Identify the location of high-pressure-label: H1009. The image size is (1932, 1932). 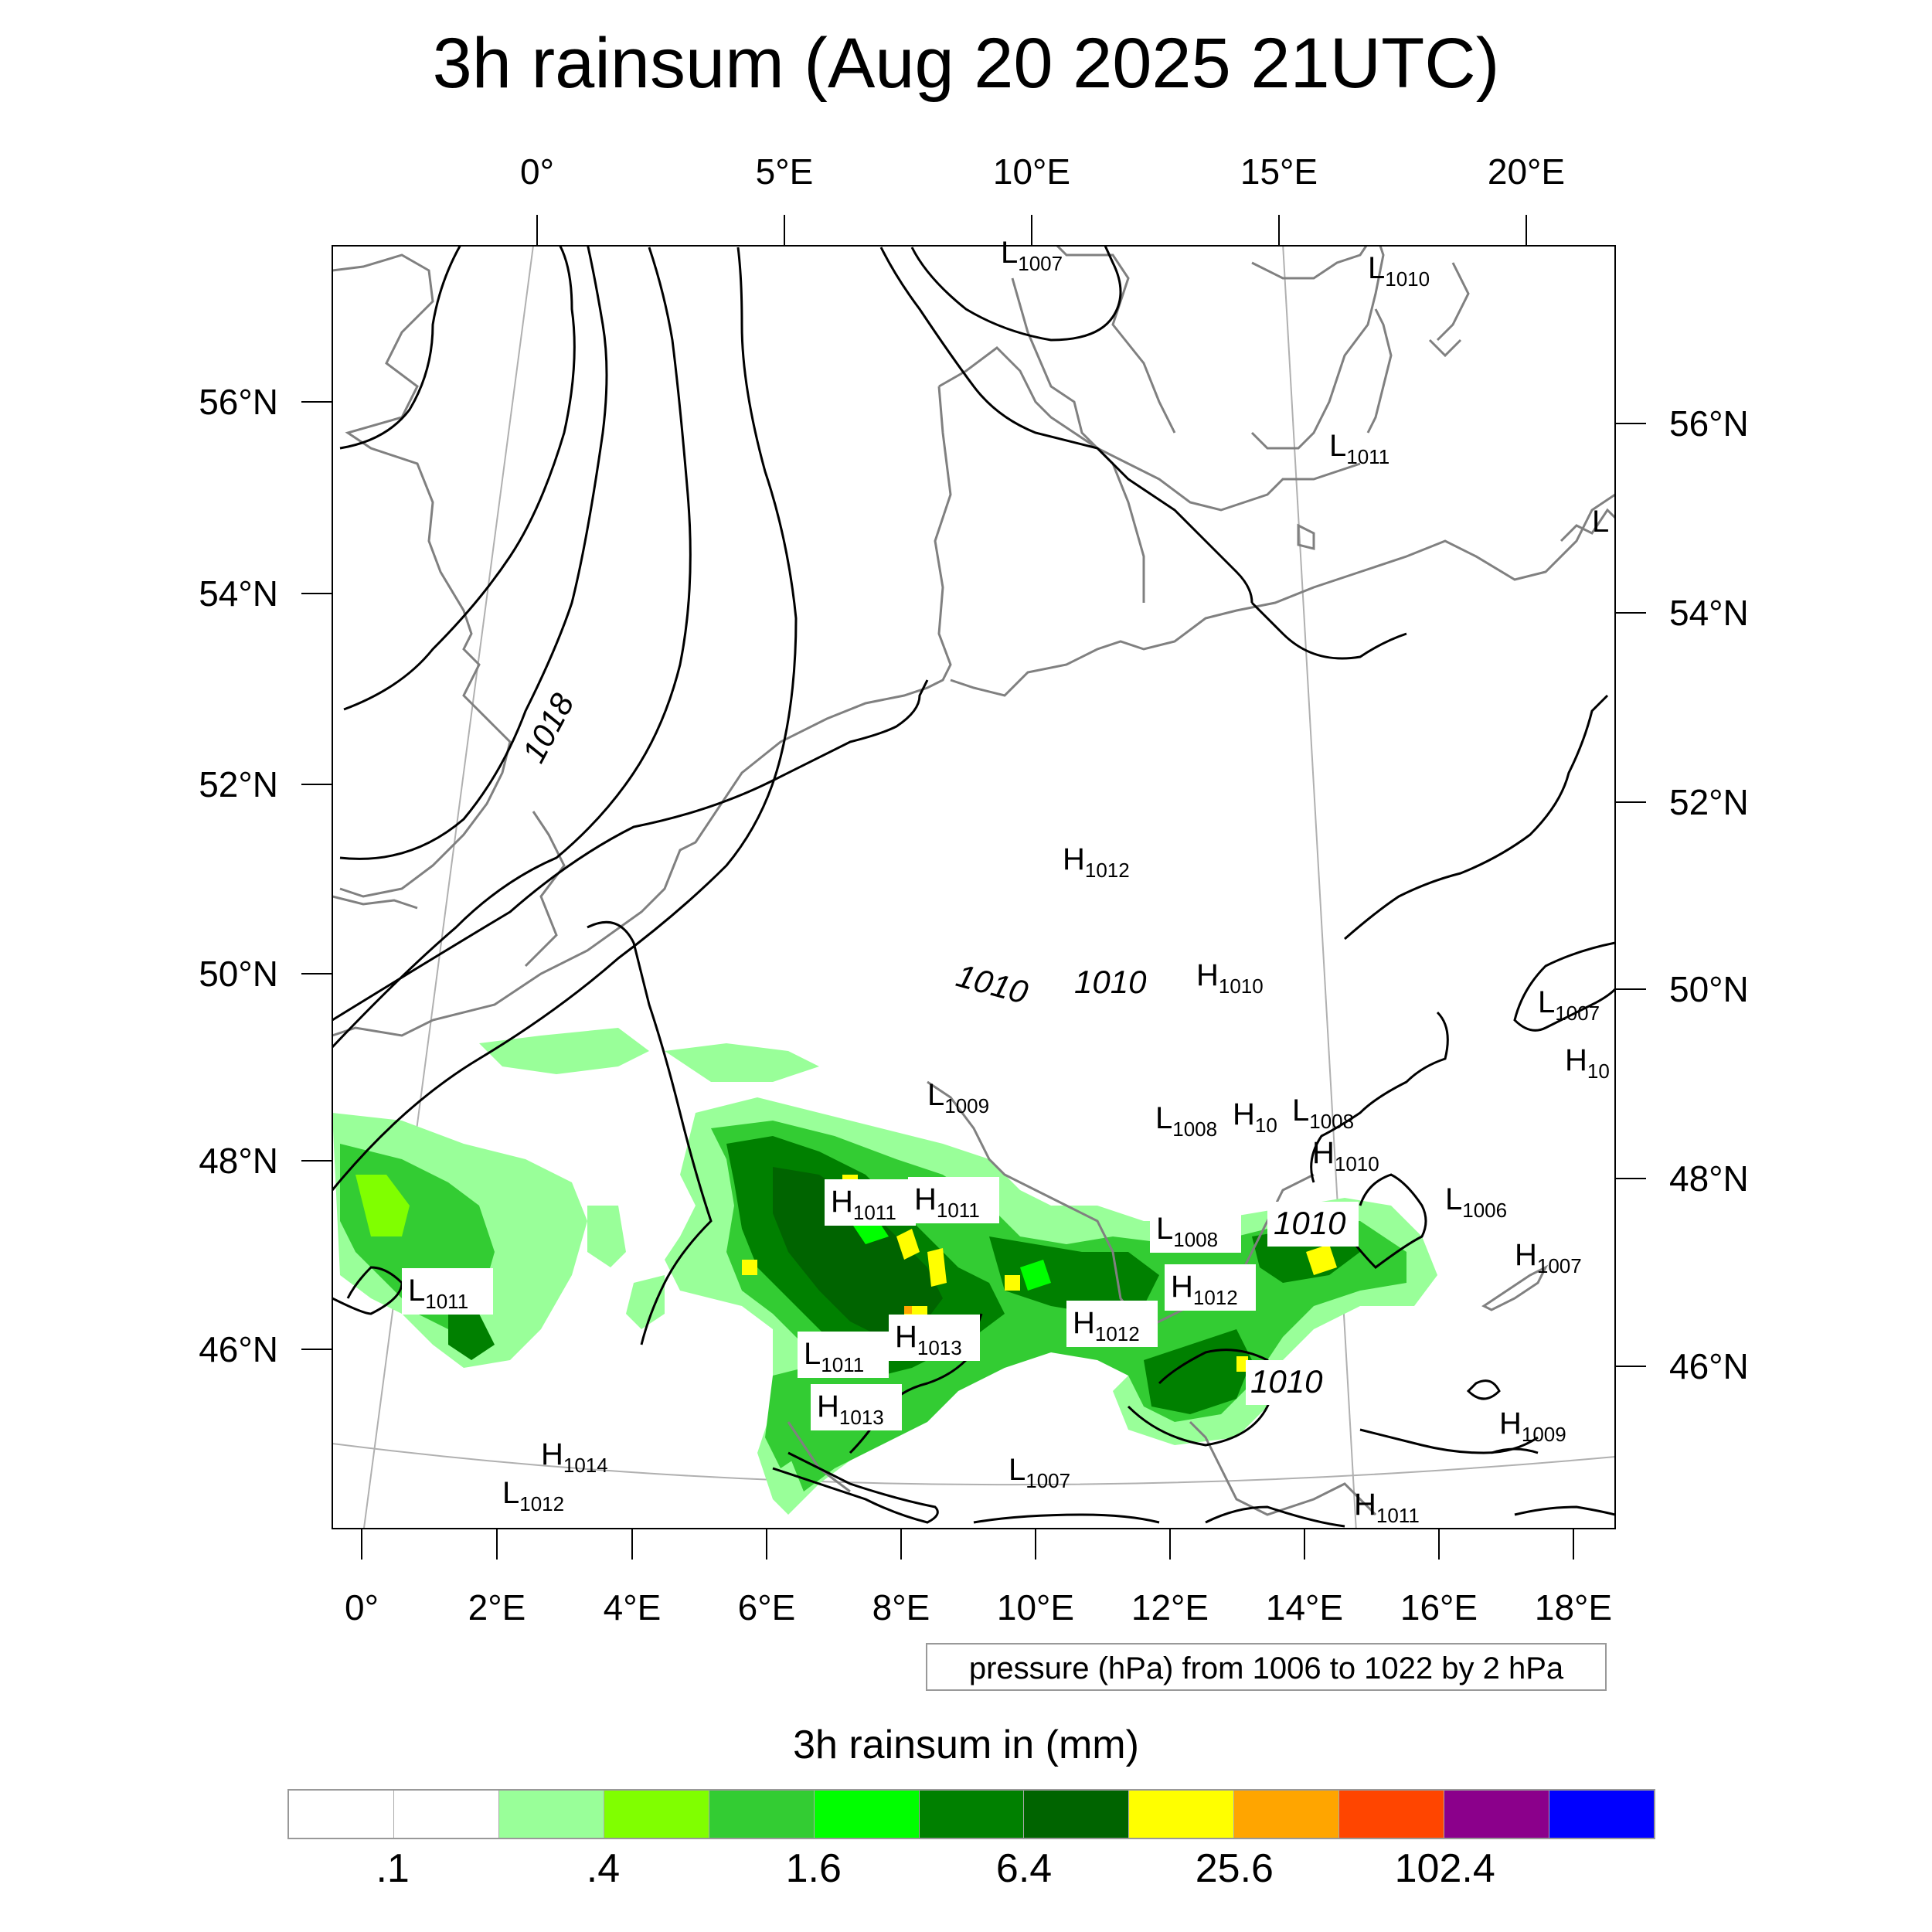
(1532, 1426).